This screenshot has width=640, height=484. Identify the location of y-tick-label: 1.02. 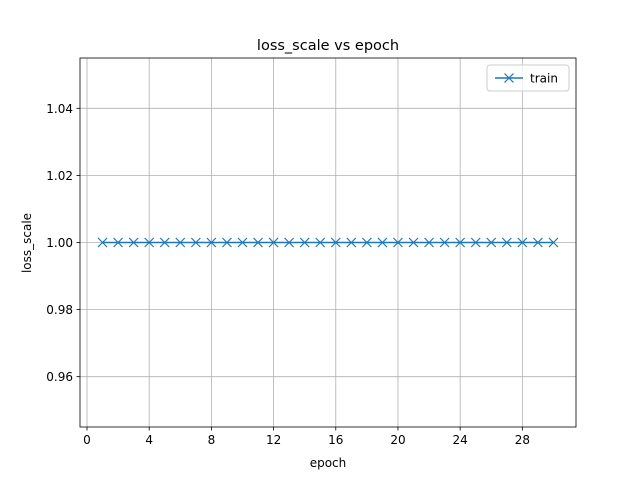
(59, 176).